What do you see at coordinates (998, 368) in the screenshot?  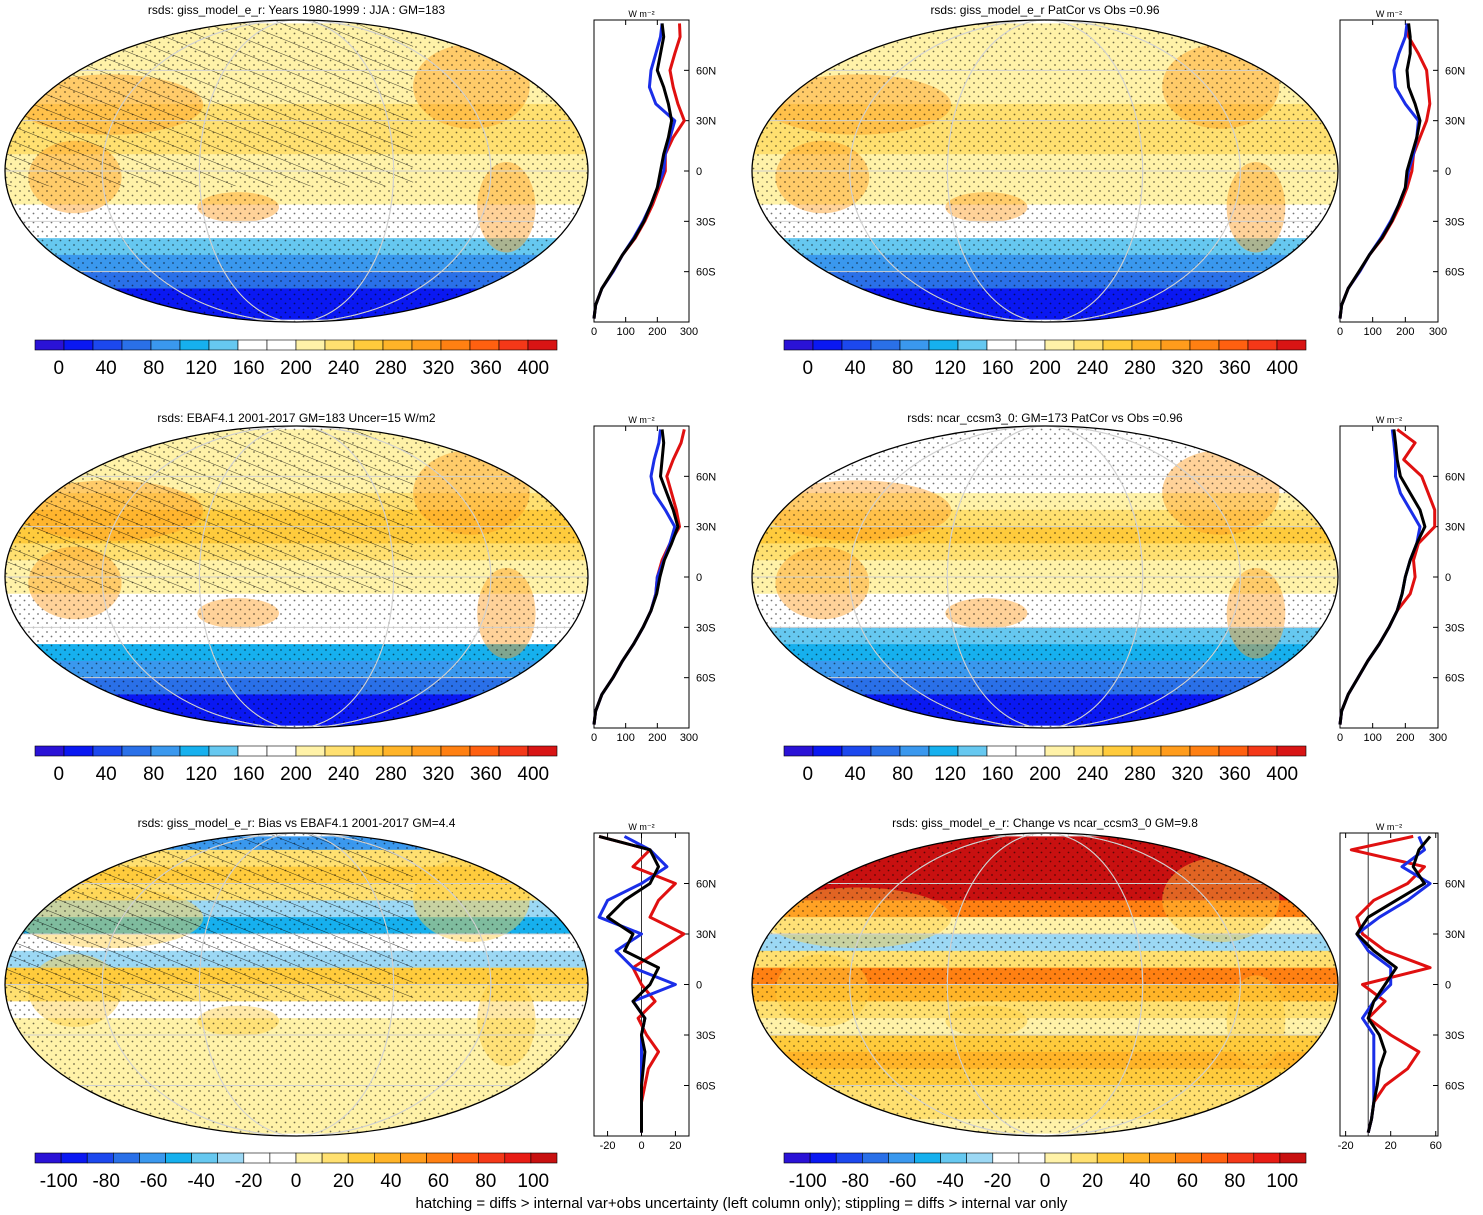 I see `colorbar-label: 160` at bounding box center [998, 368].